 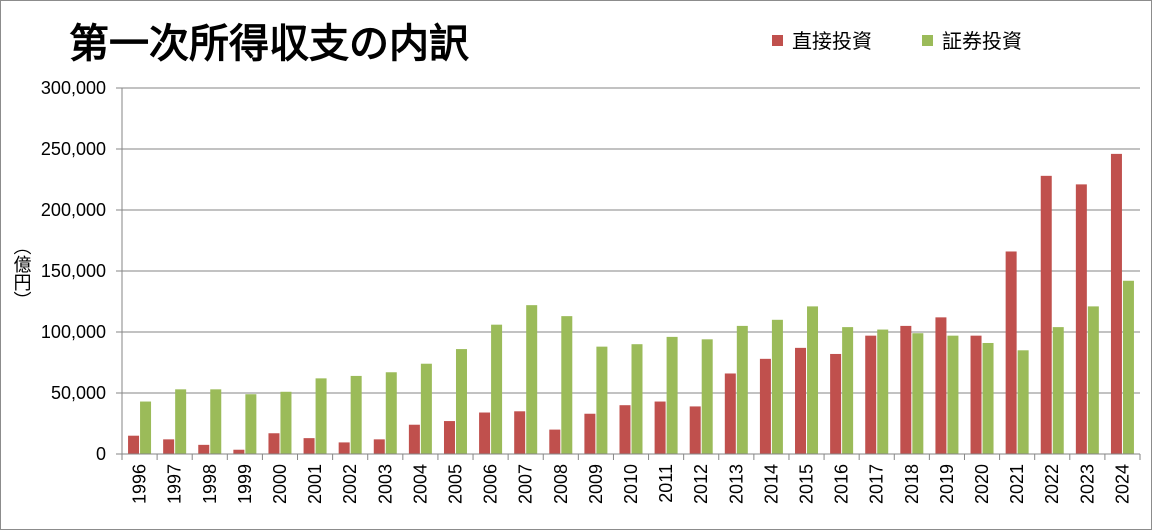 I want to click on x-tick-label: 1996, so click(x=140, y=484).